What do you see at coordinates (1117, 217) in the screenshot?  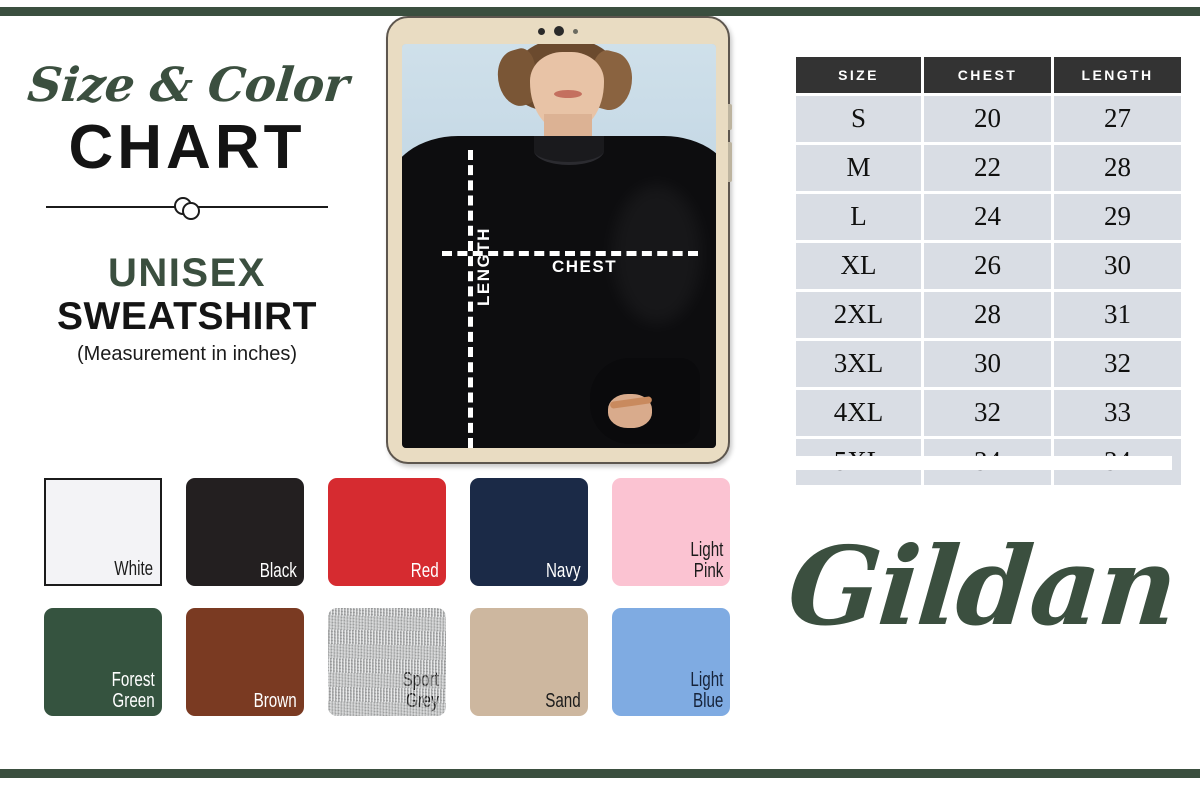 I see `cell-length: 29` at bounding box center [1117, 217].